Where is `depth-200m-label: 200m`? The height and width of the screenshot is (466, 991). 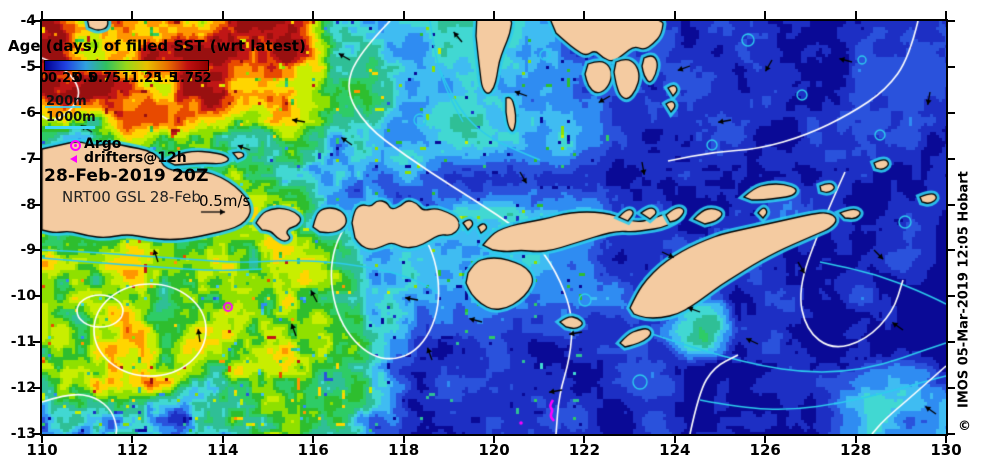
depth-200m-label: 200m is located at coordinates (66, 101).